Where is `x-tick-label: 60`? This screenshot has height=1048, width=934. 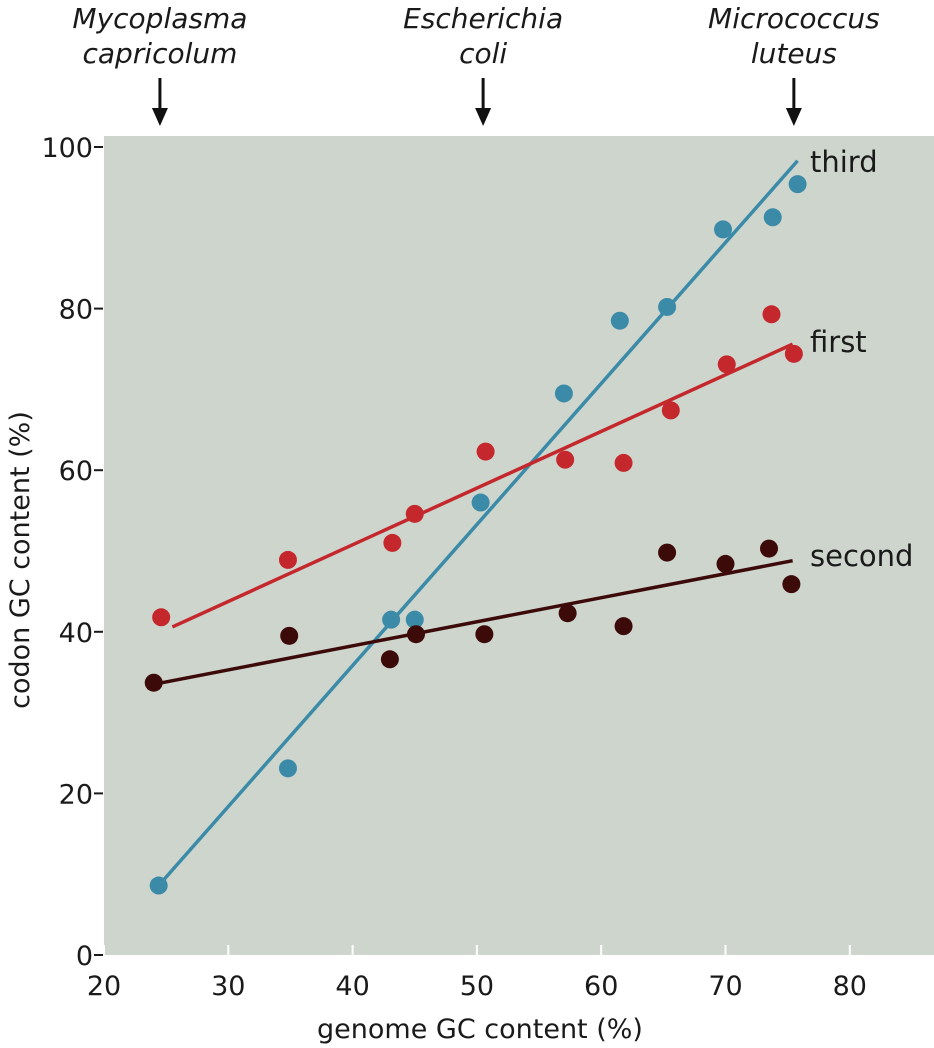
x-tick-label: 60 is located at coordinates (601, 986).